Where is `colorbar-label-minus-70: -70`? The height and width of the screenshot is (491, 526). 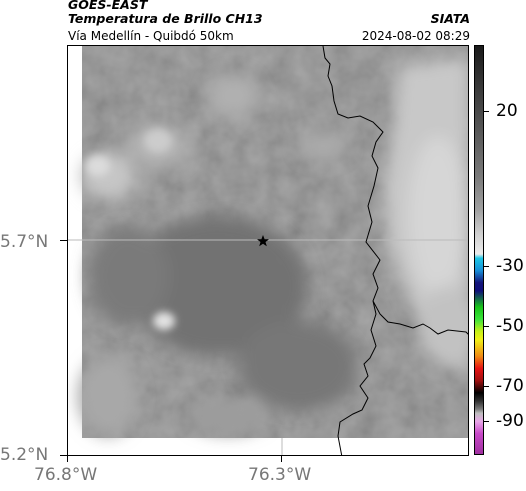
colorbar-label-minus-70: -70 is located at coordinates (510, 386).